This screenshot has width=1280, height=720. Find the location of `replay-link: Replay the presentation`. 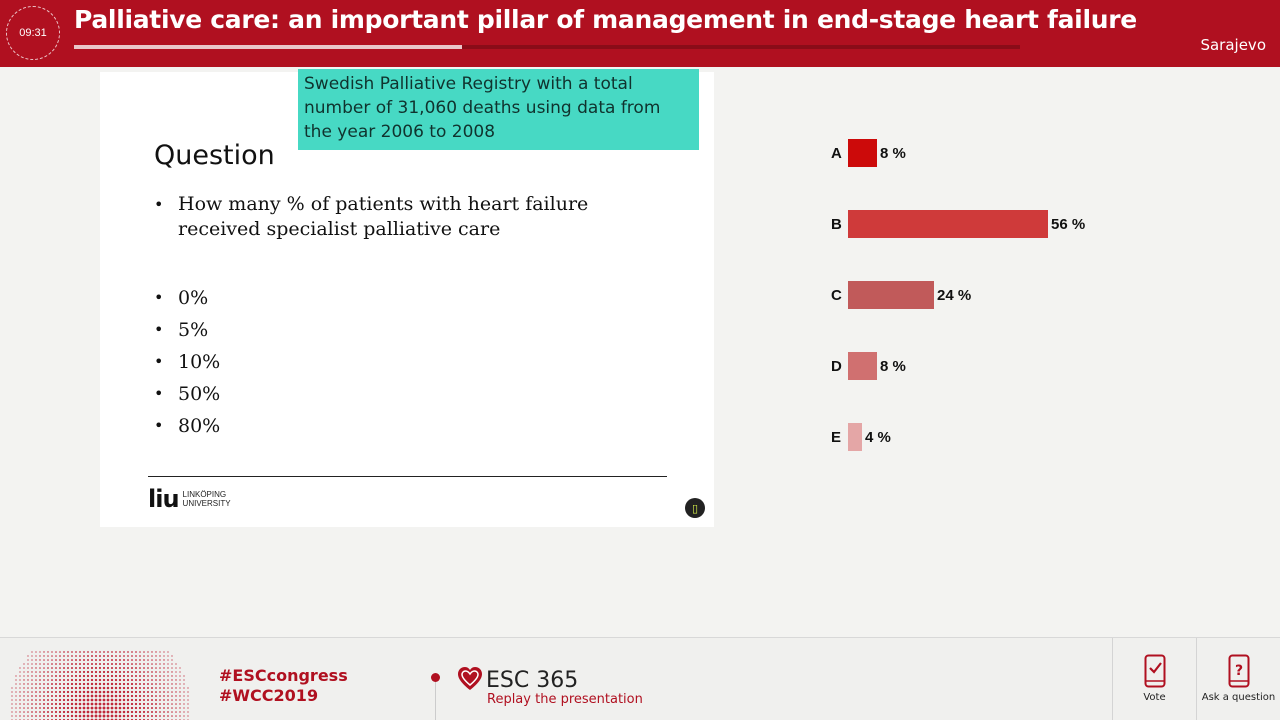

replay-link: Replay the presentation is located at coordinates (565, 699).